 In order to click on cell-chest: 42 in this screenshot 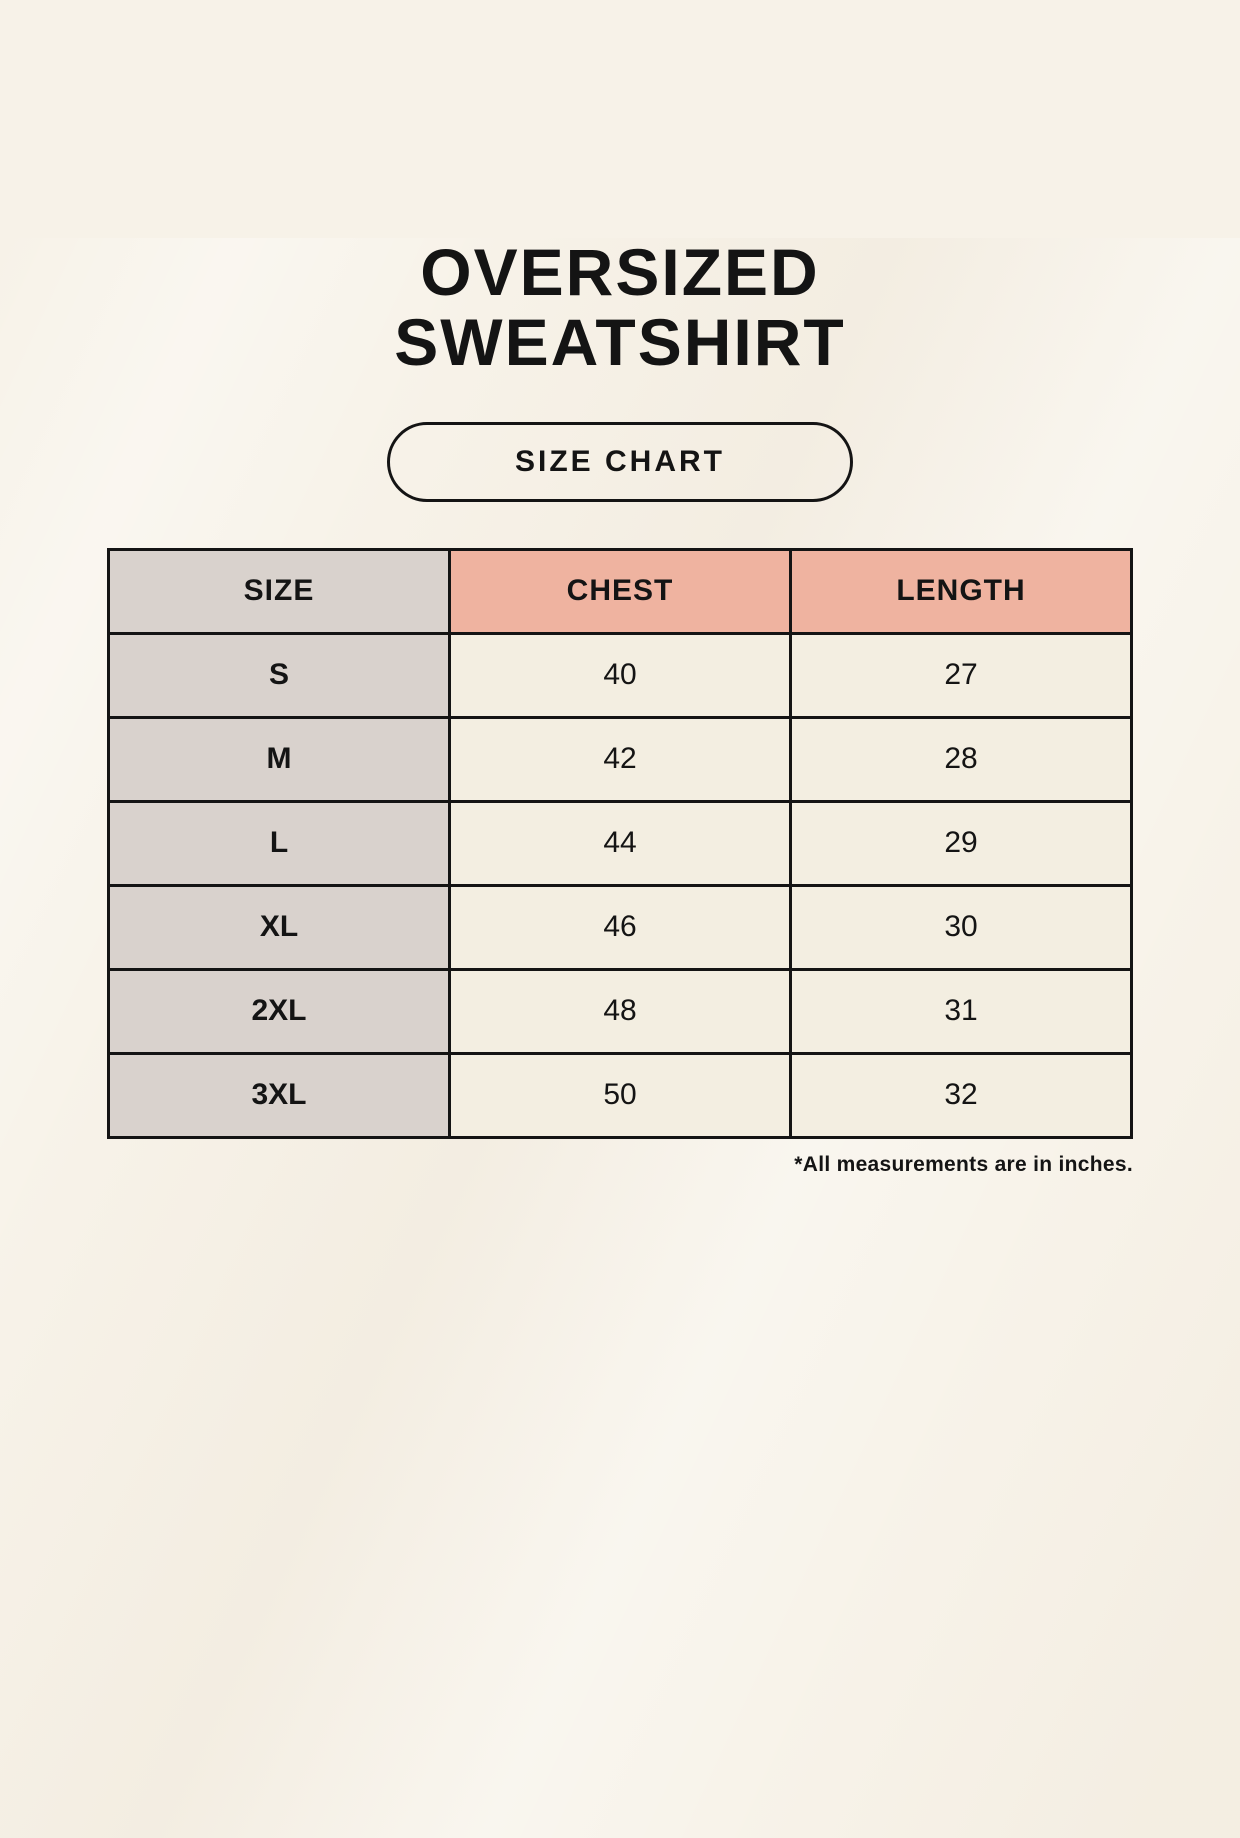, I will do `click(620, 759)`.